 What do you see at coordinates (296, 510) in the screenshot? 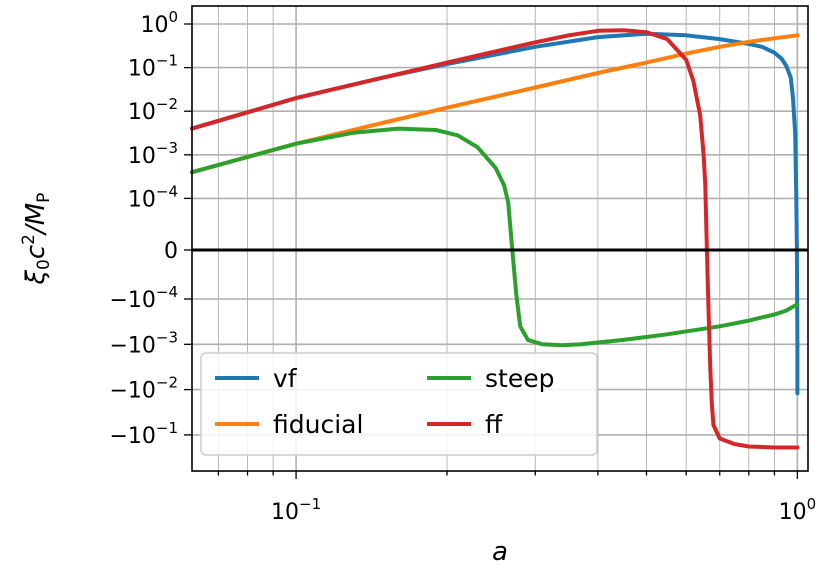
I see `x-tick-label: 10⁻¹` at bounding box center [296, 510].